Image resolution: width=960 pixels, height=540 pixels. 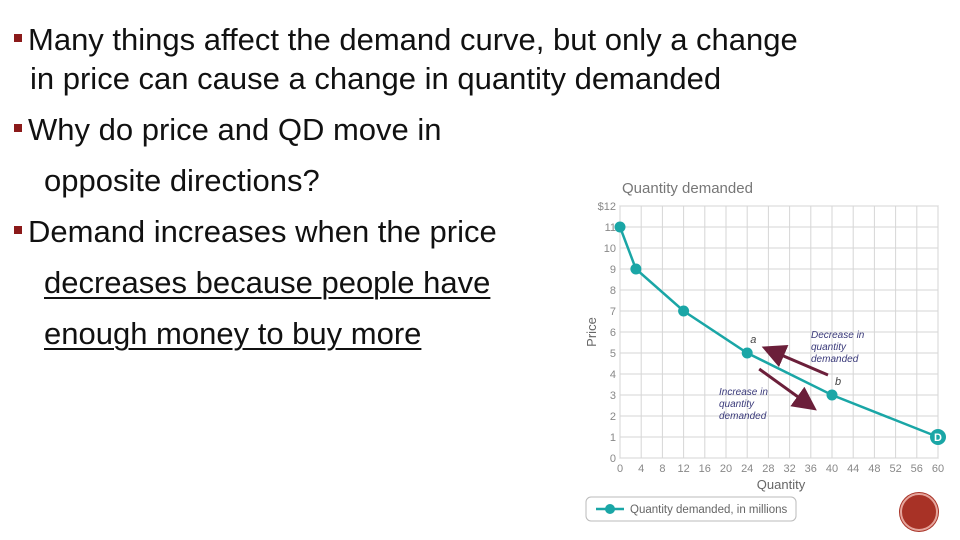 I want to click on bullet-3-line-2: decreases because people have, so click(x=267, y=282).